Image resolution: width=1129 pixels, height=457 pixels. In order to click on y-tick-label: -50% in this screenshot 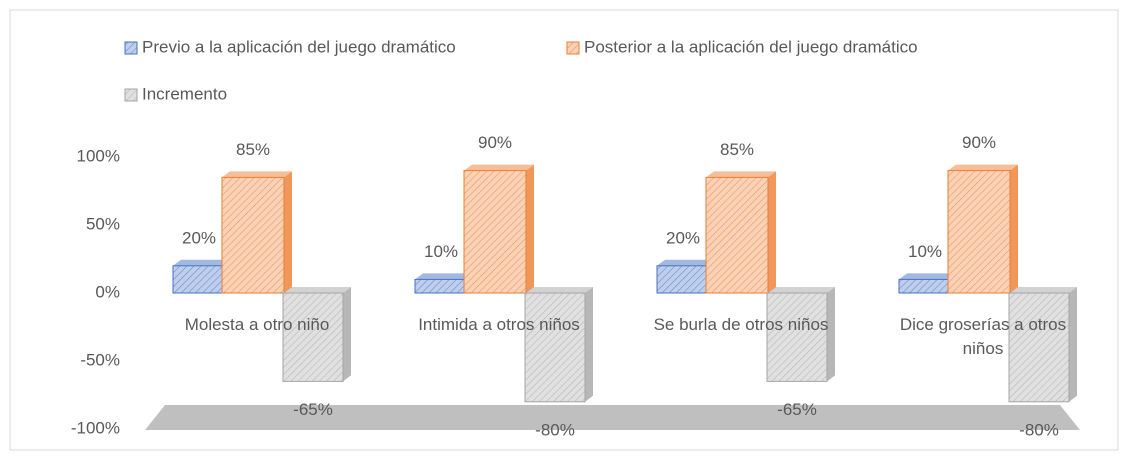, I will do `click(100, 359)`.